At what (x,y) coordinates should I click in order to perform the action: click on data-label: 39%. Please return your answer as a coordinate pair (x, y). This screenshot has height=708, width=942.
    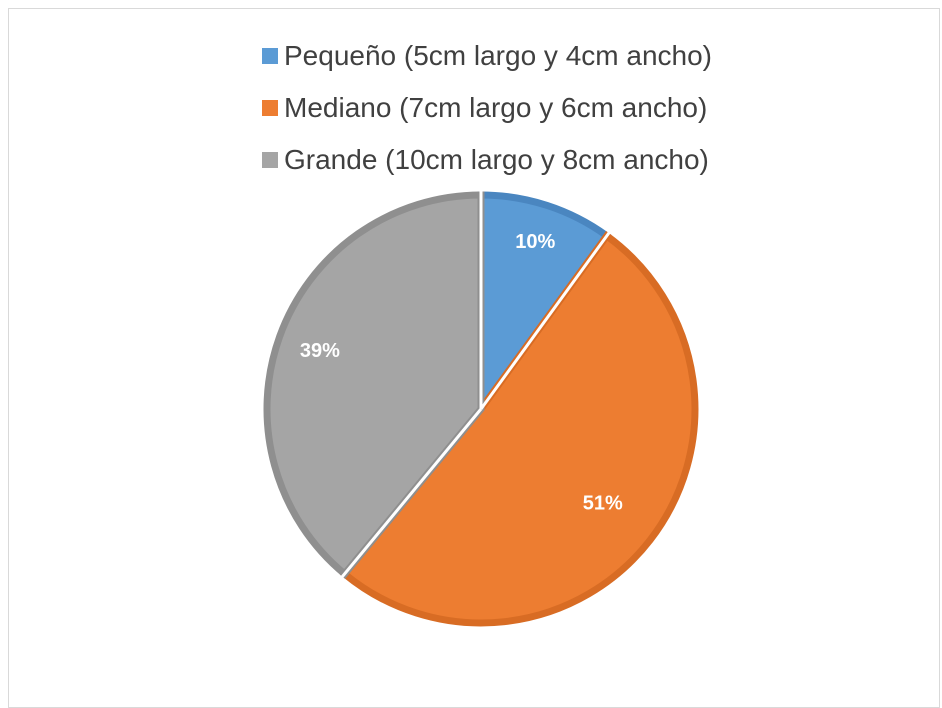
    Looking at the image, I should click on (320, 351).